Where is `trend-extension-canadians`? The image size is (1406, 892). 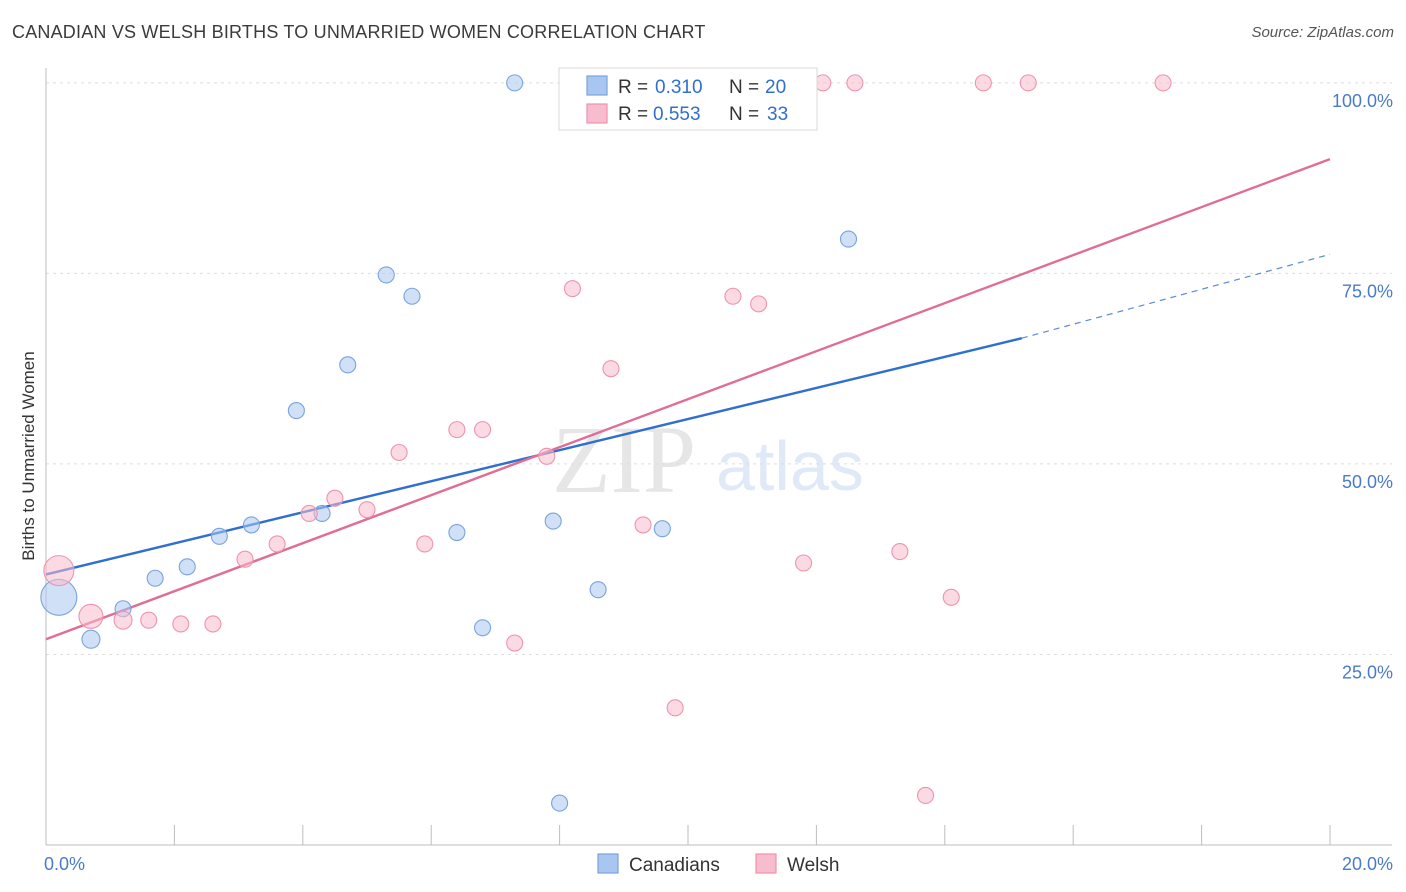
trend-extension-canadians is located at coordinates (1176, 296).